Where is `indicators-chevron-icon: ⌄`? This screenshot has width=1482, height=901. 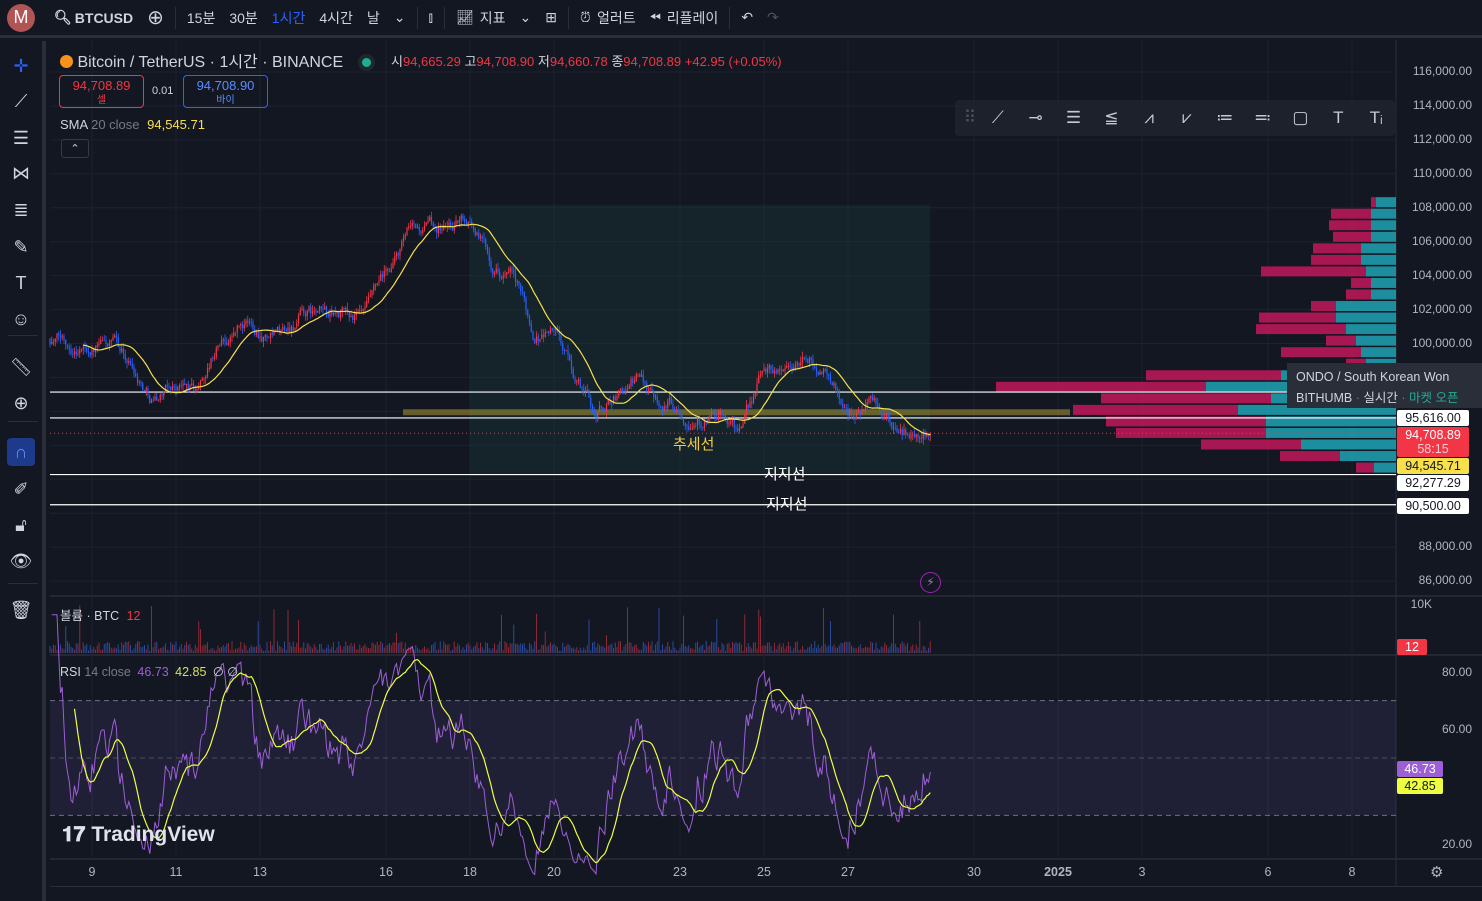
indicators-chevron-icon: ⌄ is located at coordinates (525, 17).